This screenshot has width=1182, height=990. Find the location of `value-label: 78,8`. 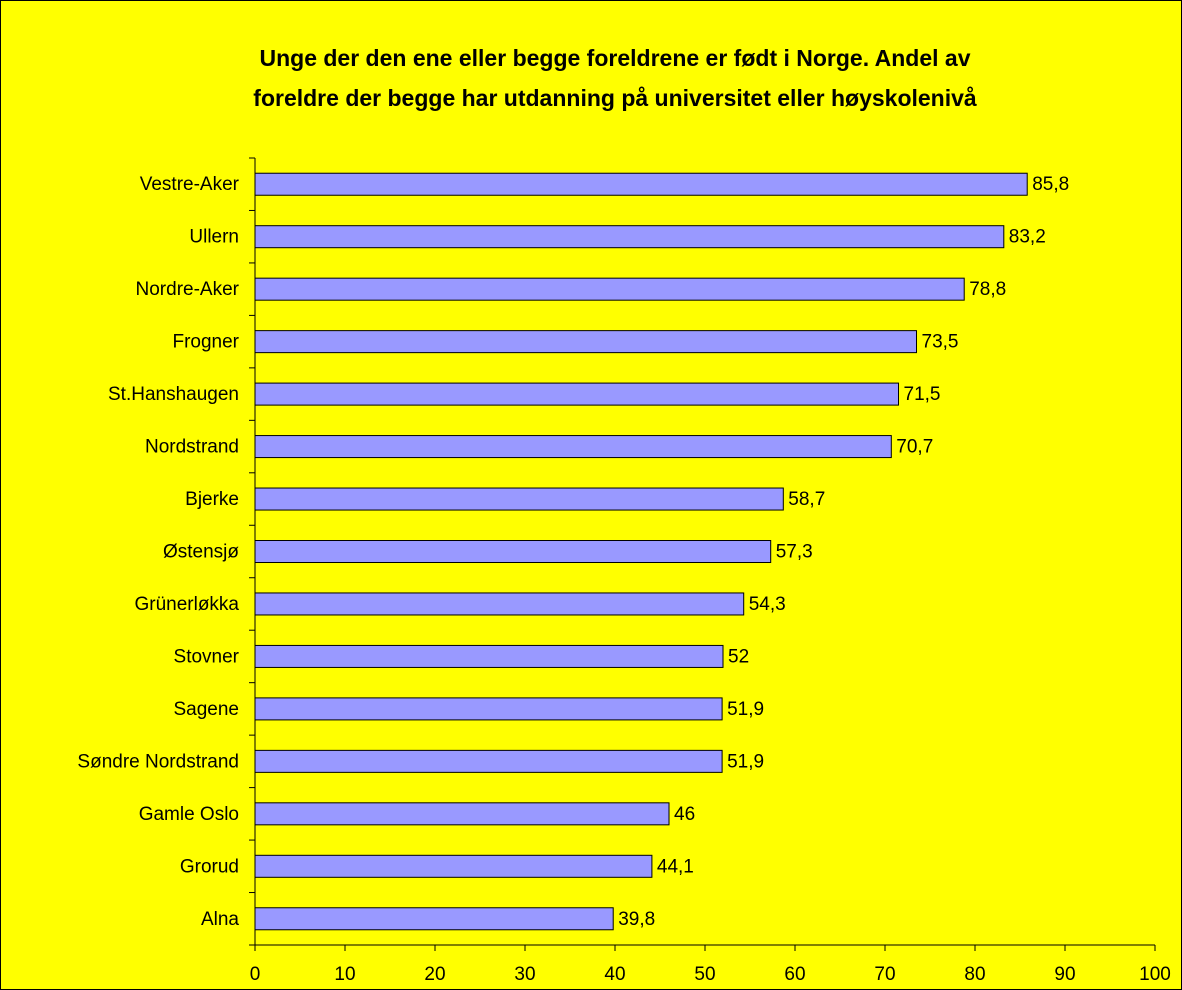

value-label: 78,8 is located at coordinates (987, 289).